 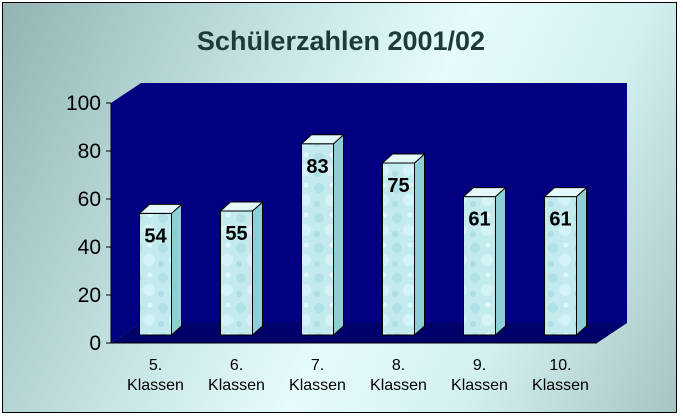 What do you see at coordinates (317, 167) in the screenshot?
I see `bar-value-label: 83` at bounding box center [317, 167].